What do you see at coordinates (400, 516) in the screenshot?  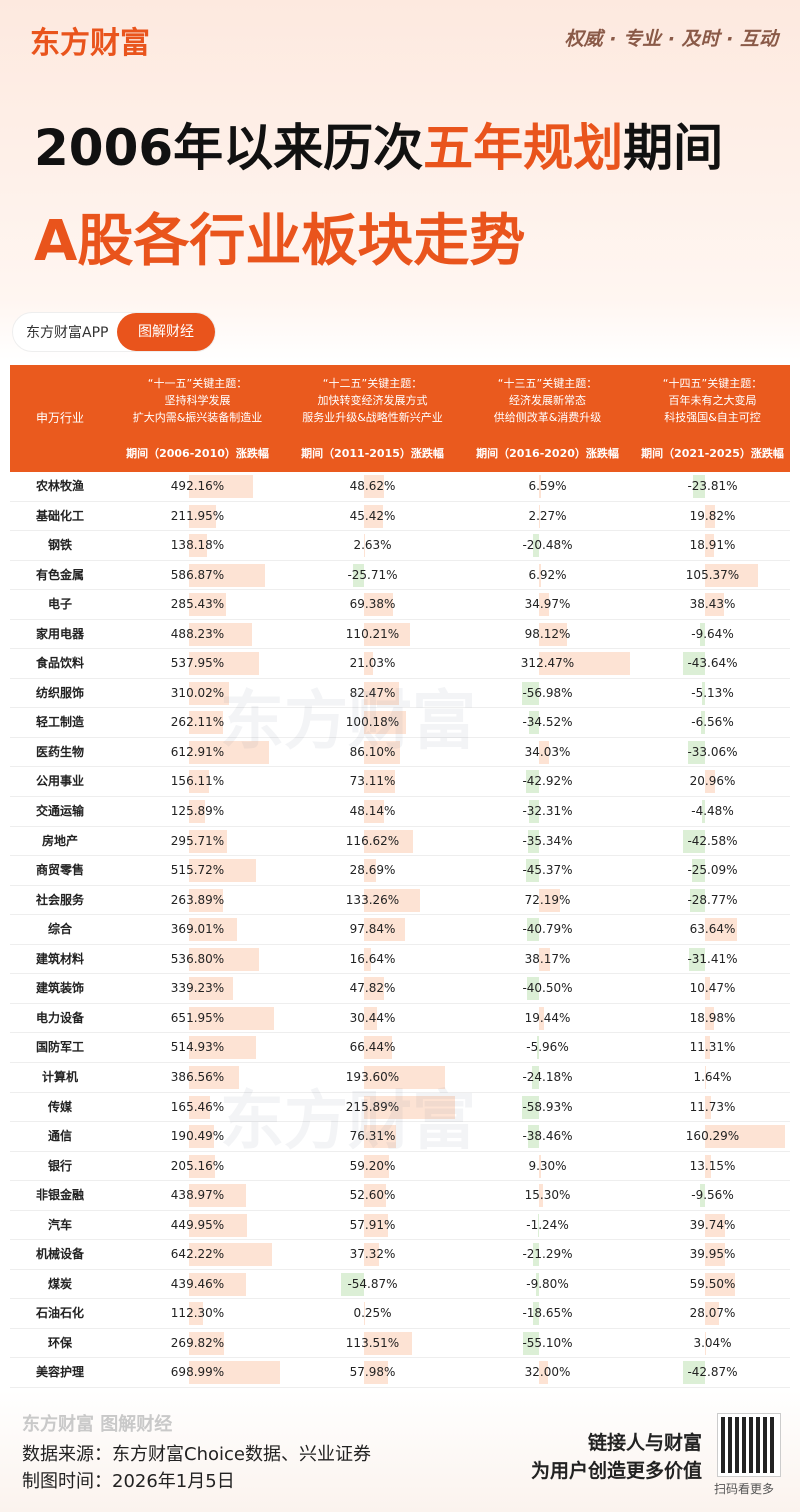 I see `table-row: 基础化工 211.95% 45.42% 2.27% 19.82%` at bounding box center [400, 516].